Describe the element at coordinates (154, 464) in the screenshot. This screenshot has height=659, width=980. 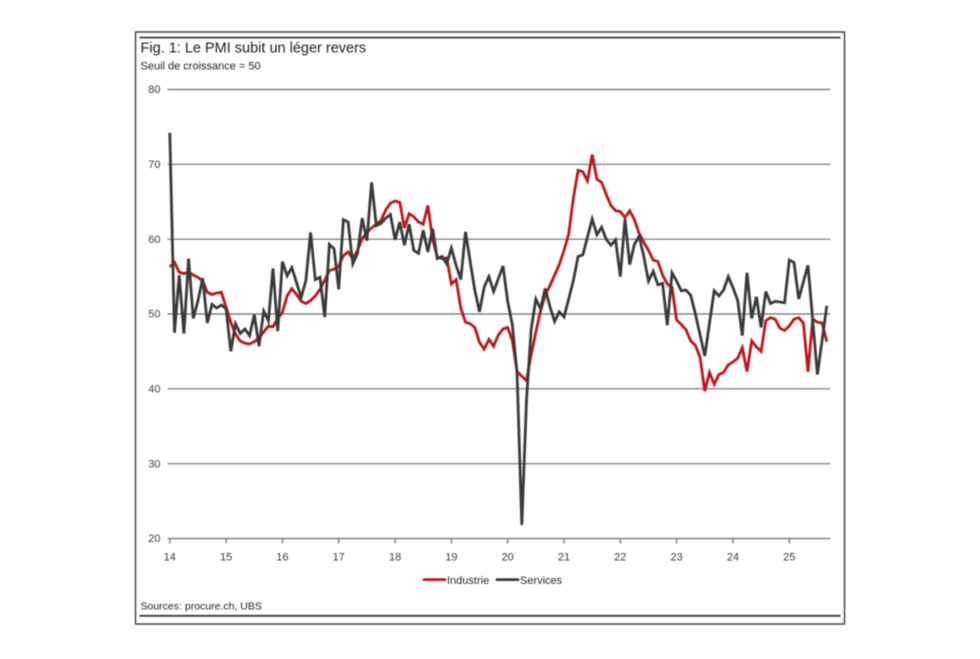
I see `svg-text: 30` at that location.